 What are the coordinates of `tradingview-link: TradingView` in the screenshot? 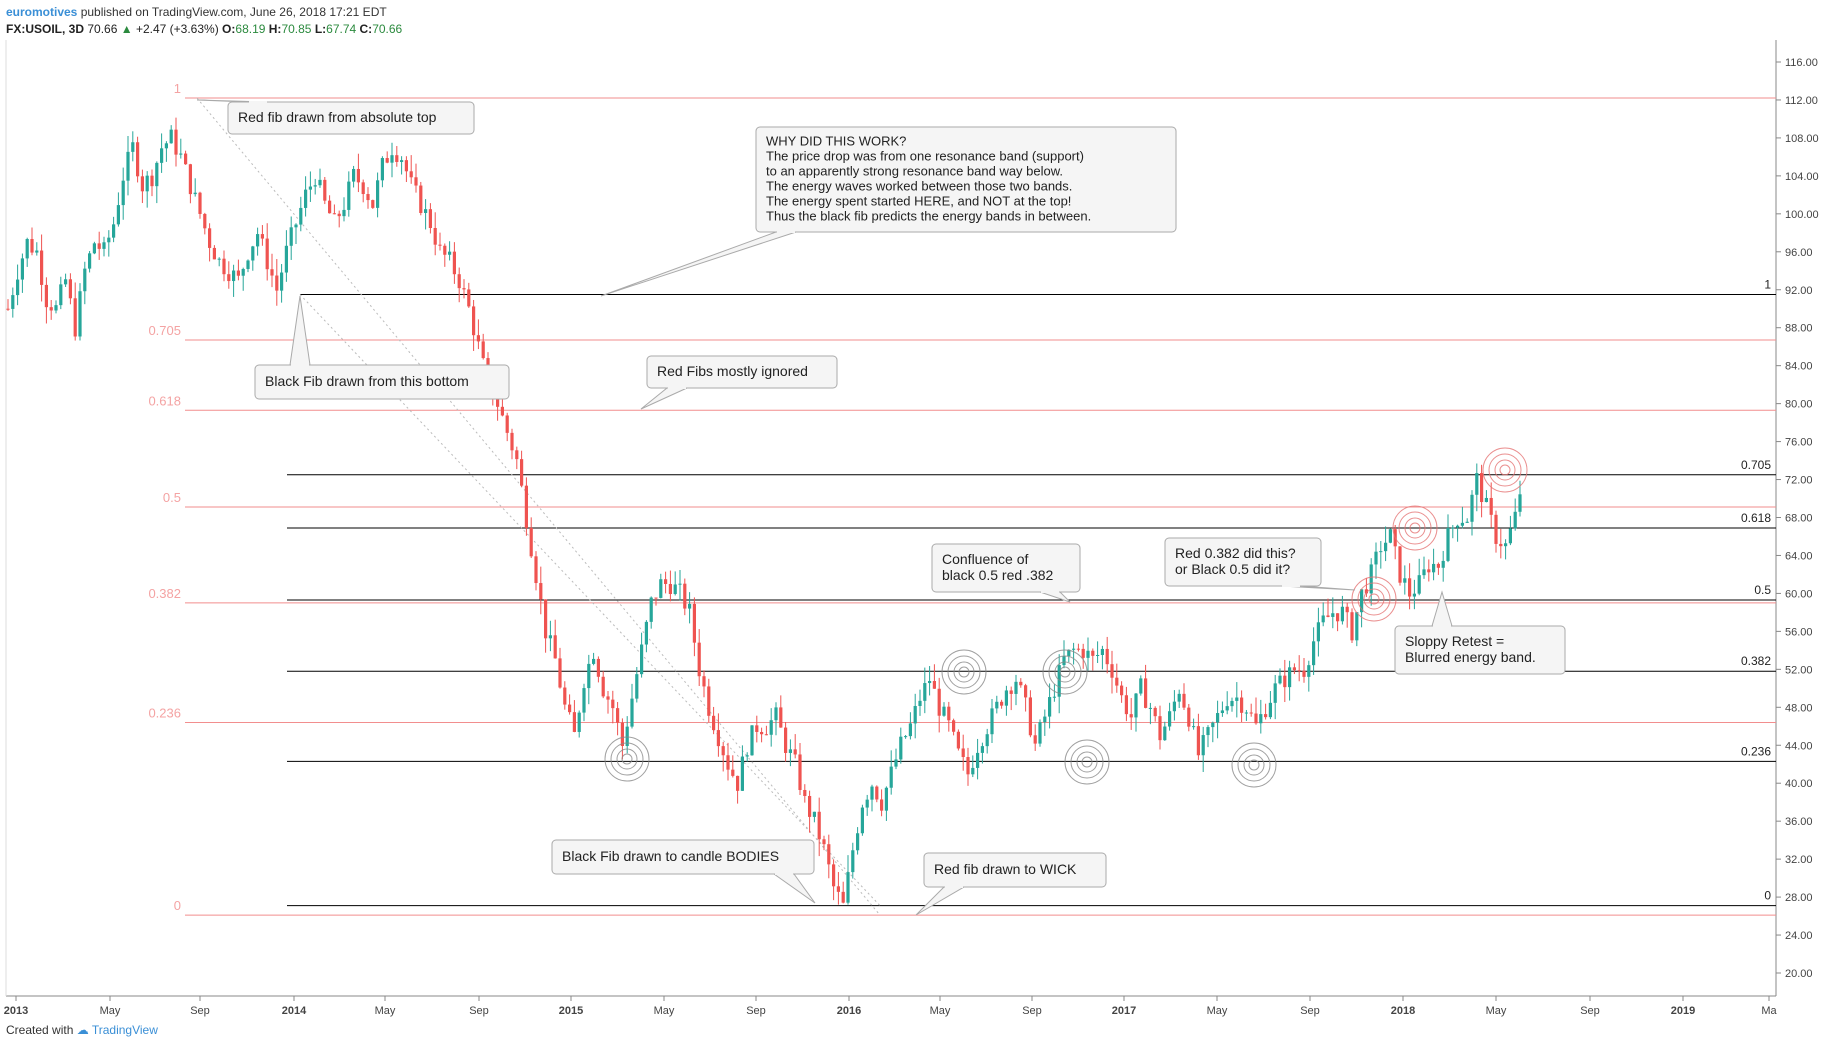 It's located at (124, 1030).